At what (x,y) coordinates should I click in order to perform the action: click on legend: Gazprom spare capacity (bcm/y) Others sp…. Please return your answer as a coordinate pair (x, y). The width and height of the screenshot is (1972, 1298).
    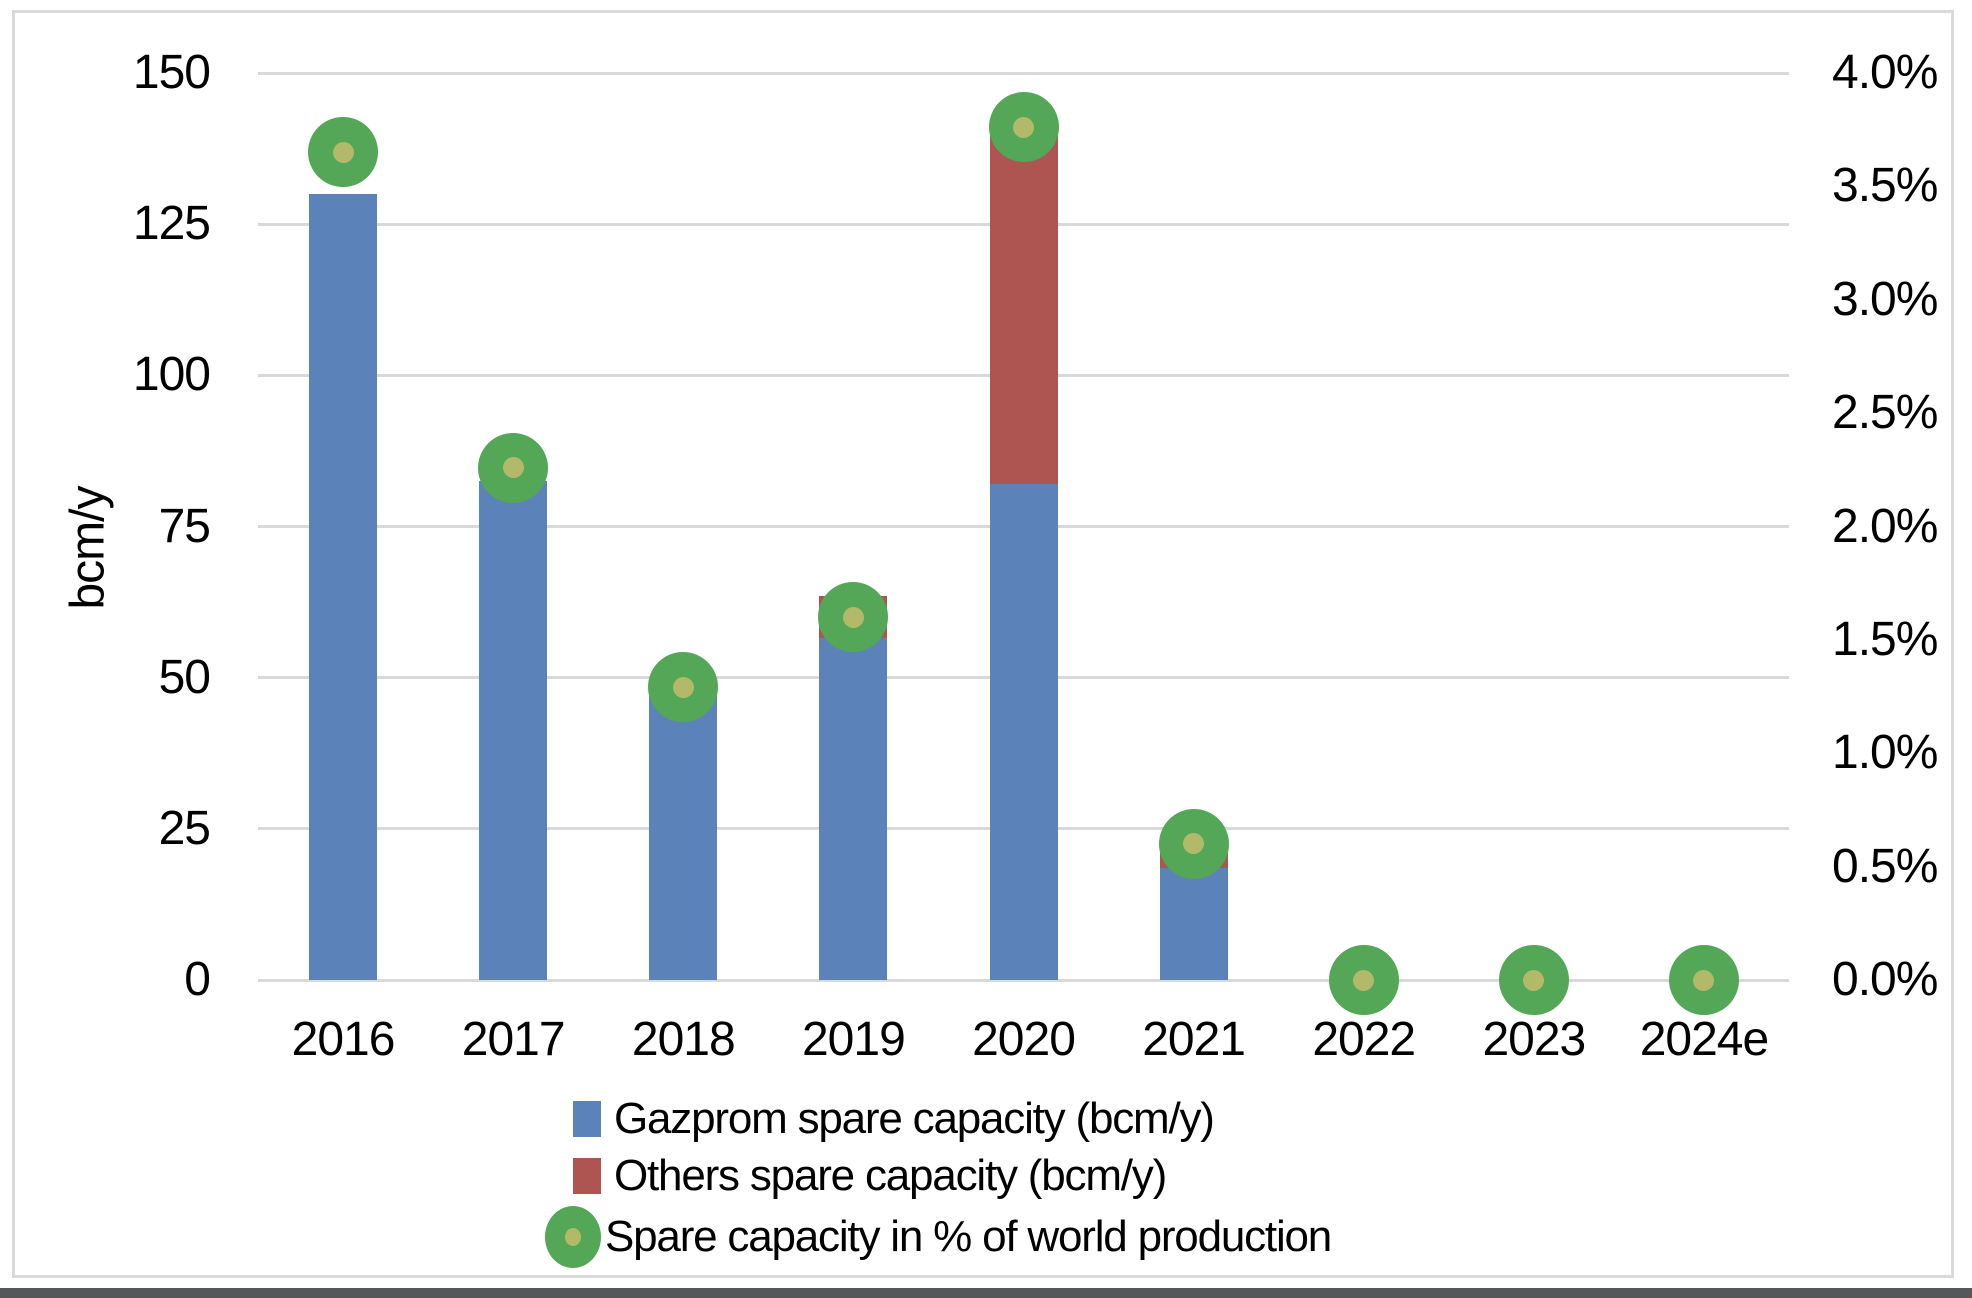
    Looking at the image, I should click on (938, 1180).